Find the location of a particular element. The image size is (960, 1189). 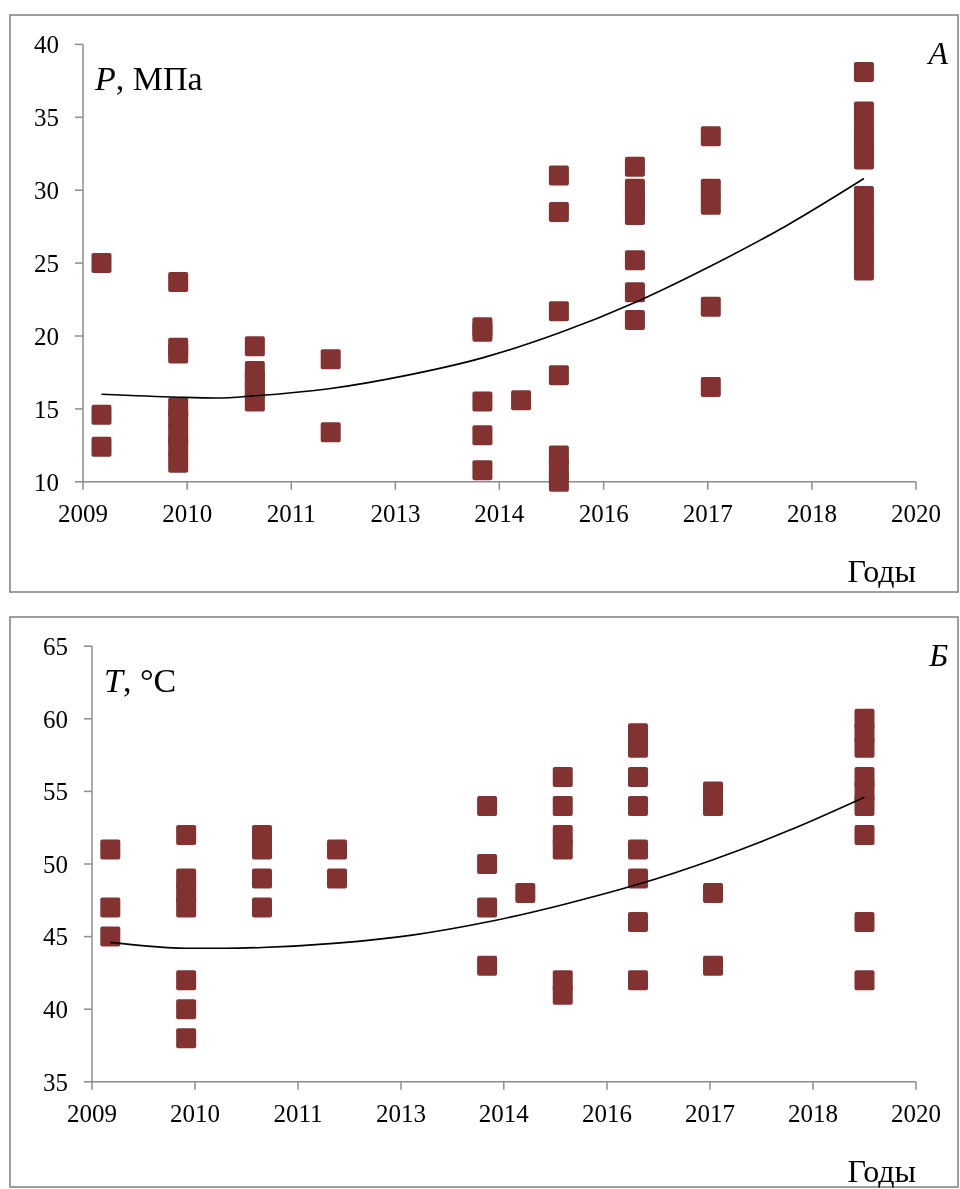

y-axis-title: P, МПа is located at coordinates (148, 79).